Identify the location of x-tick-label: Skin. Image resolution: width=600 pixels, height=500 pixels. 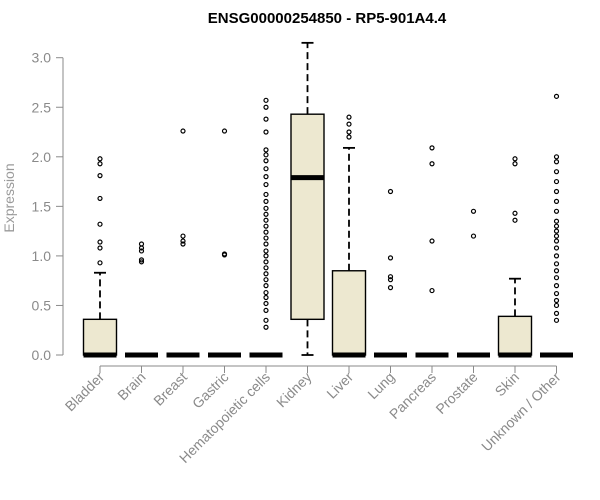
(507, 384).